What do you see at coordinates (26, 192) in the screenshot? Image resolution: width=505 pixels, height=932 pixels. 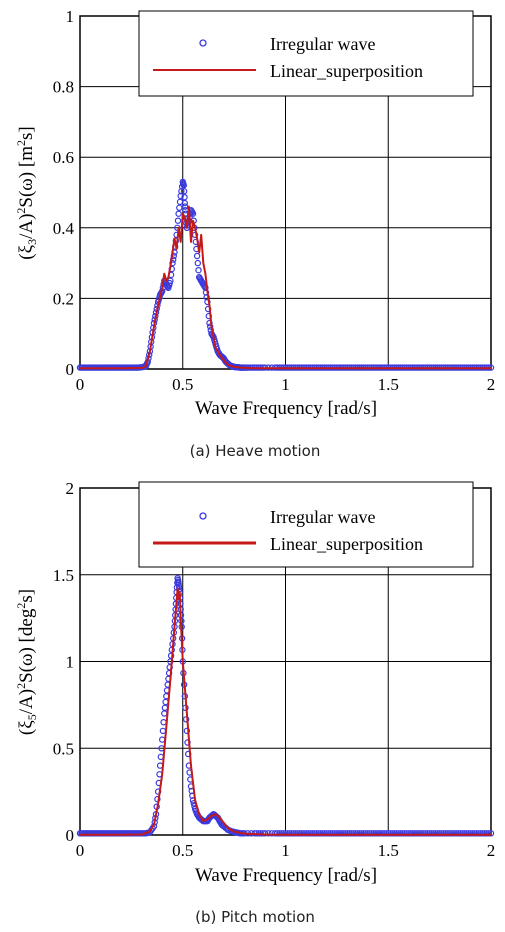 I see `heave-y-axis-label: (ξ3/A)2S(ω) [m2s]` at bounding box center [26, 192].